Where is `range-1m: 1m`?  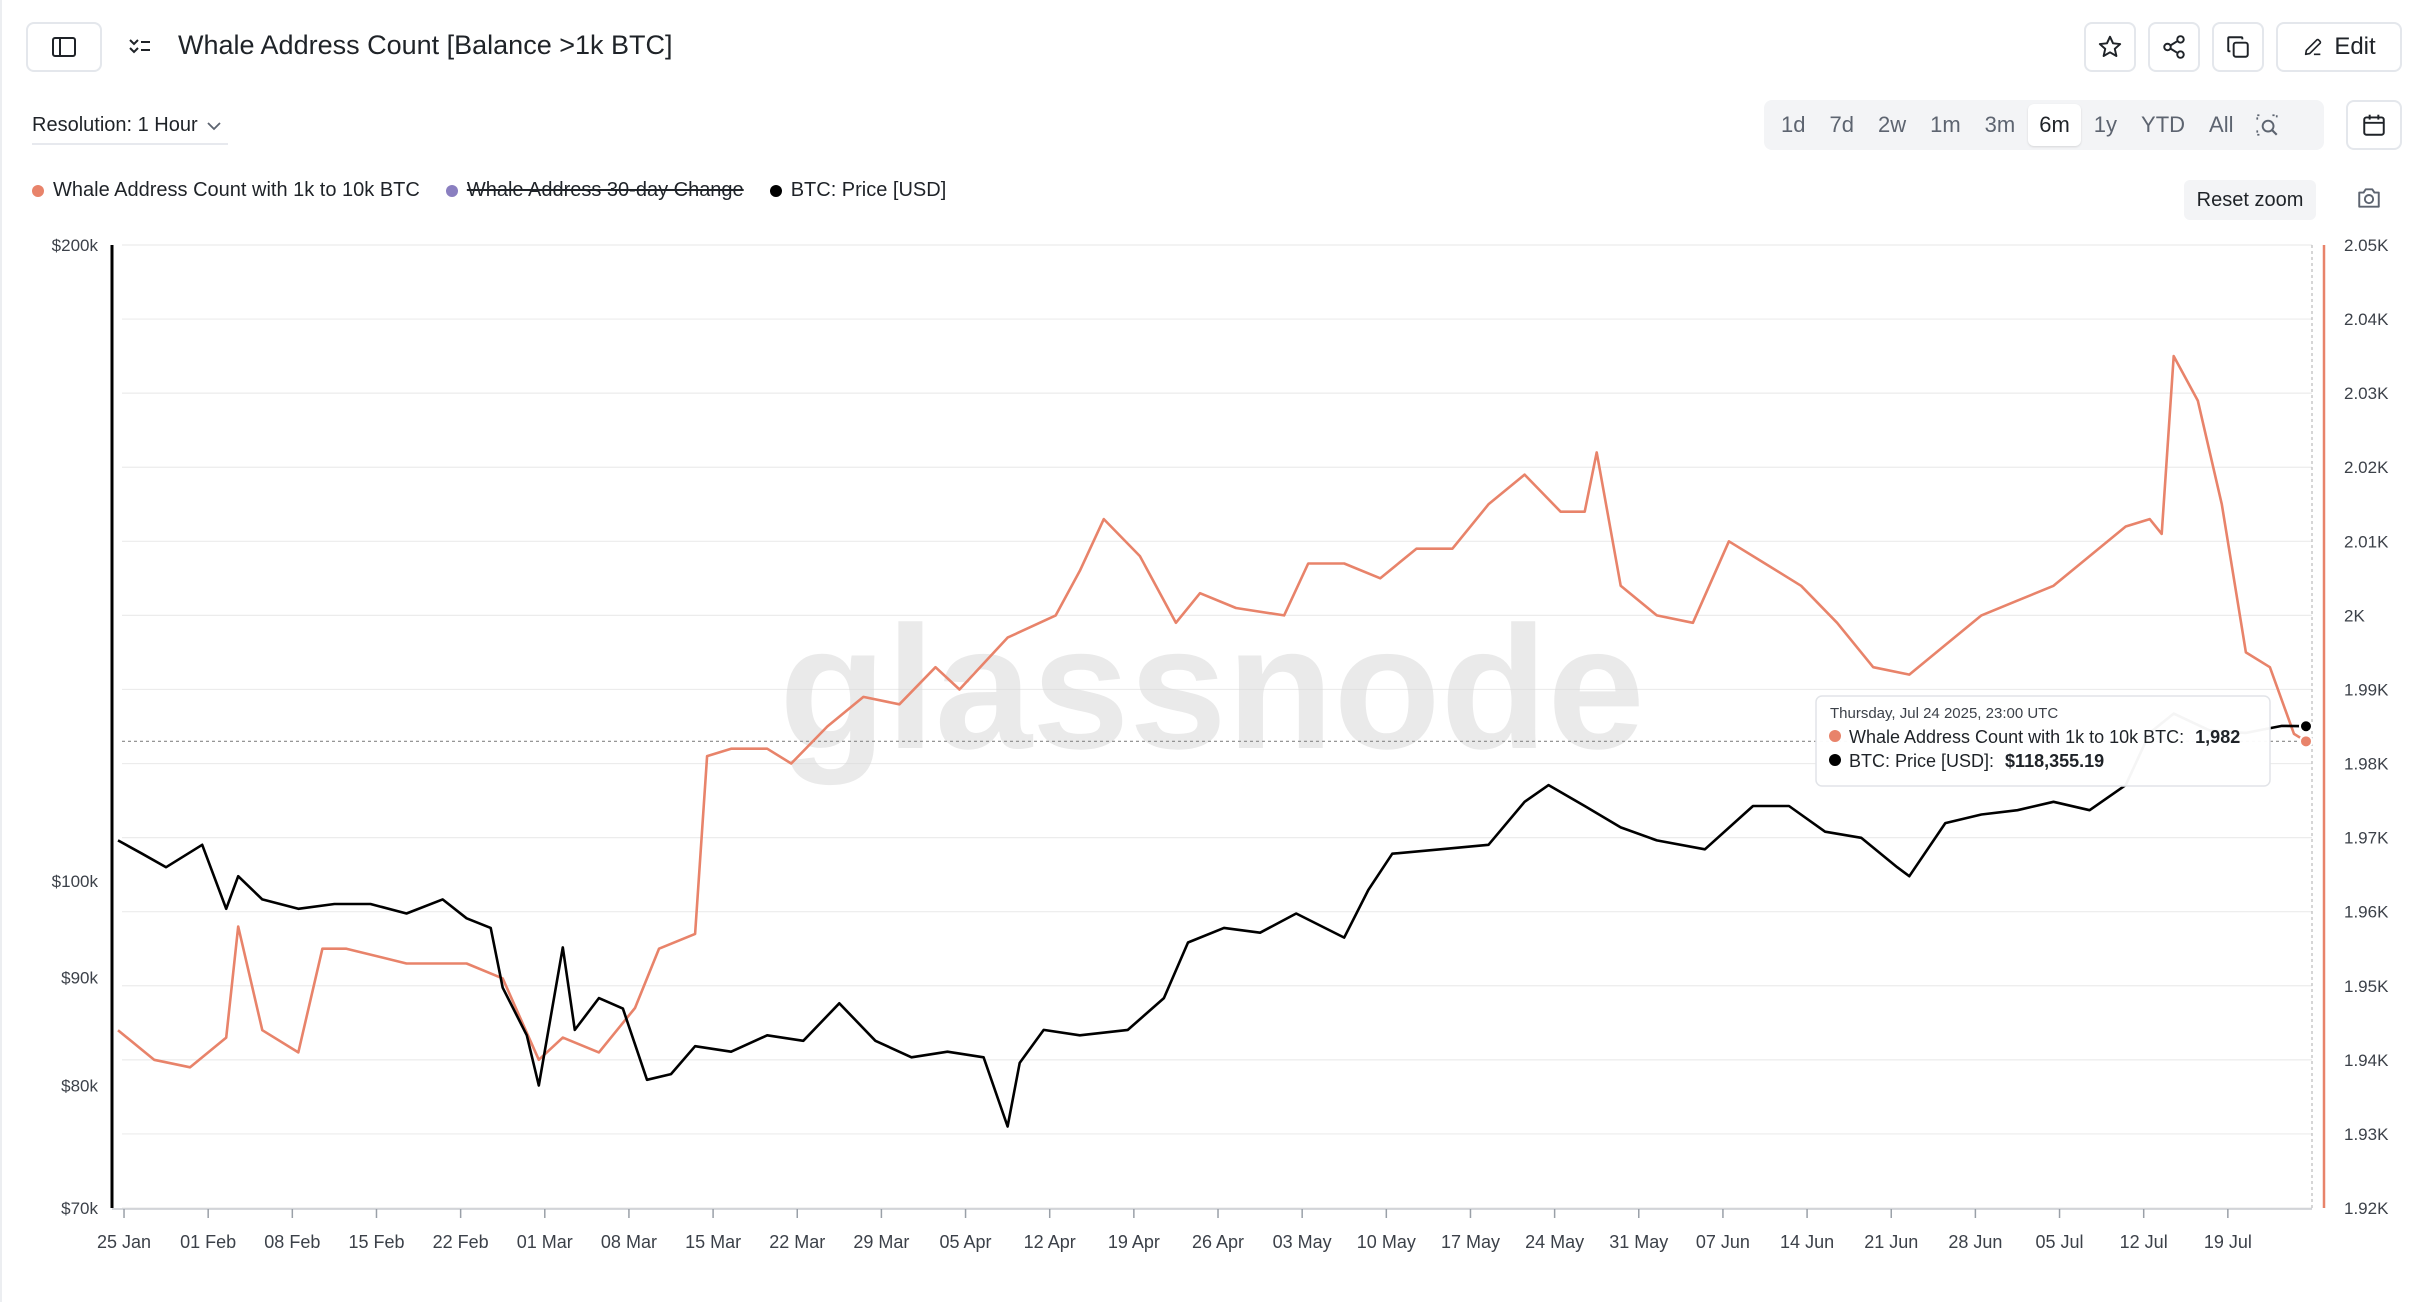 range-1m: 1m is located at coordinates (1945, 124).